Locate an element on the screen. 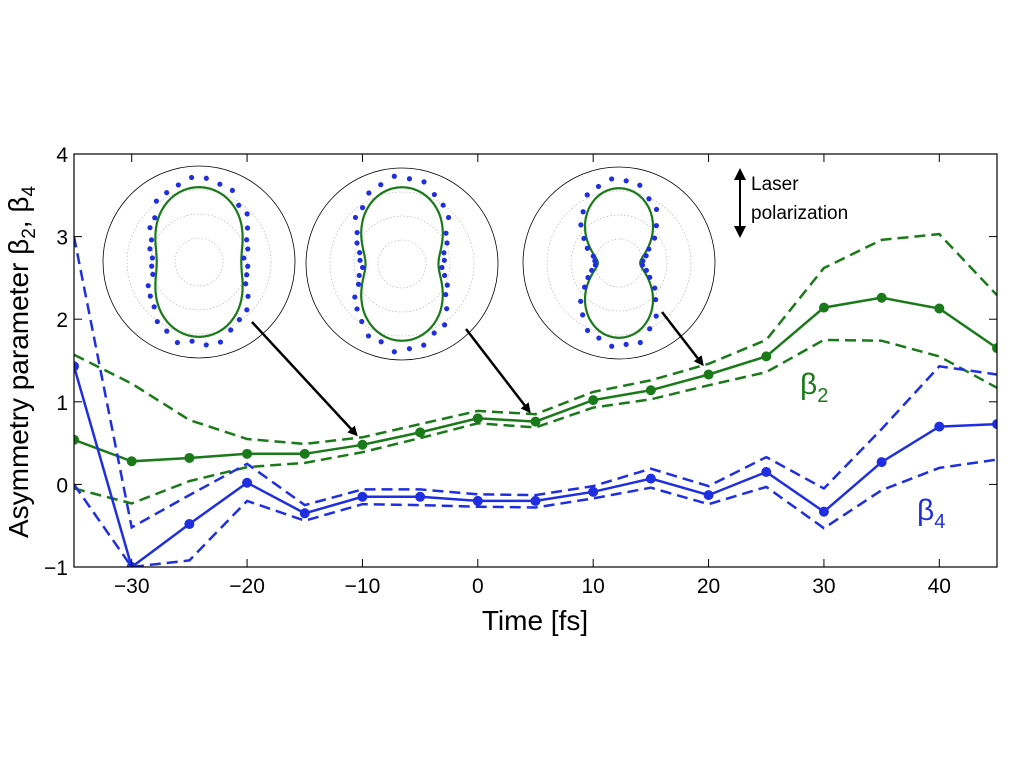  series-label-beta2-sub: 2 is located at coordinates (822, 396).